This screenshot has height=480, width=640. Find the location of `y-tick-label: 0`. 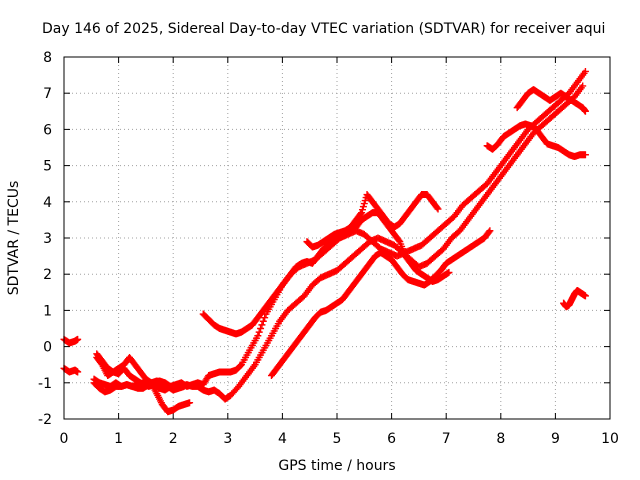

y-tick-label: 0 is located at coordinates (47, 348).